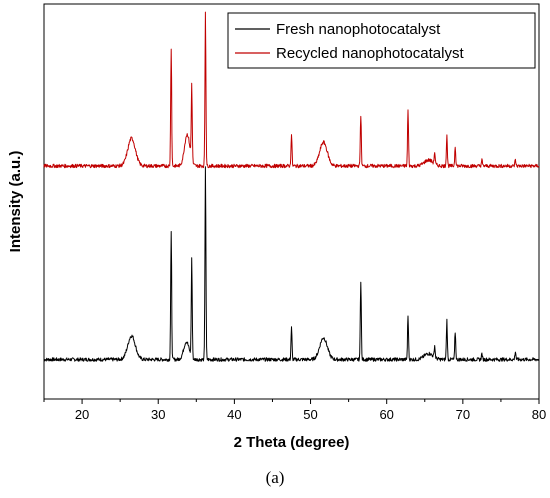 The image size is (550, 498). What do you see at coordinates (275, 477) in the screenshot?
I see `figure-caption: (a)` at bounding box center [275, 477].